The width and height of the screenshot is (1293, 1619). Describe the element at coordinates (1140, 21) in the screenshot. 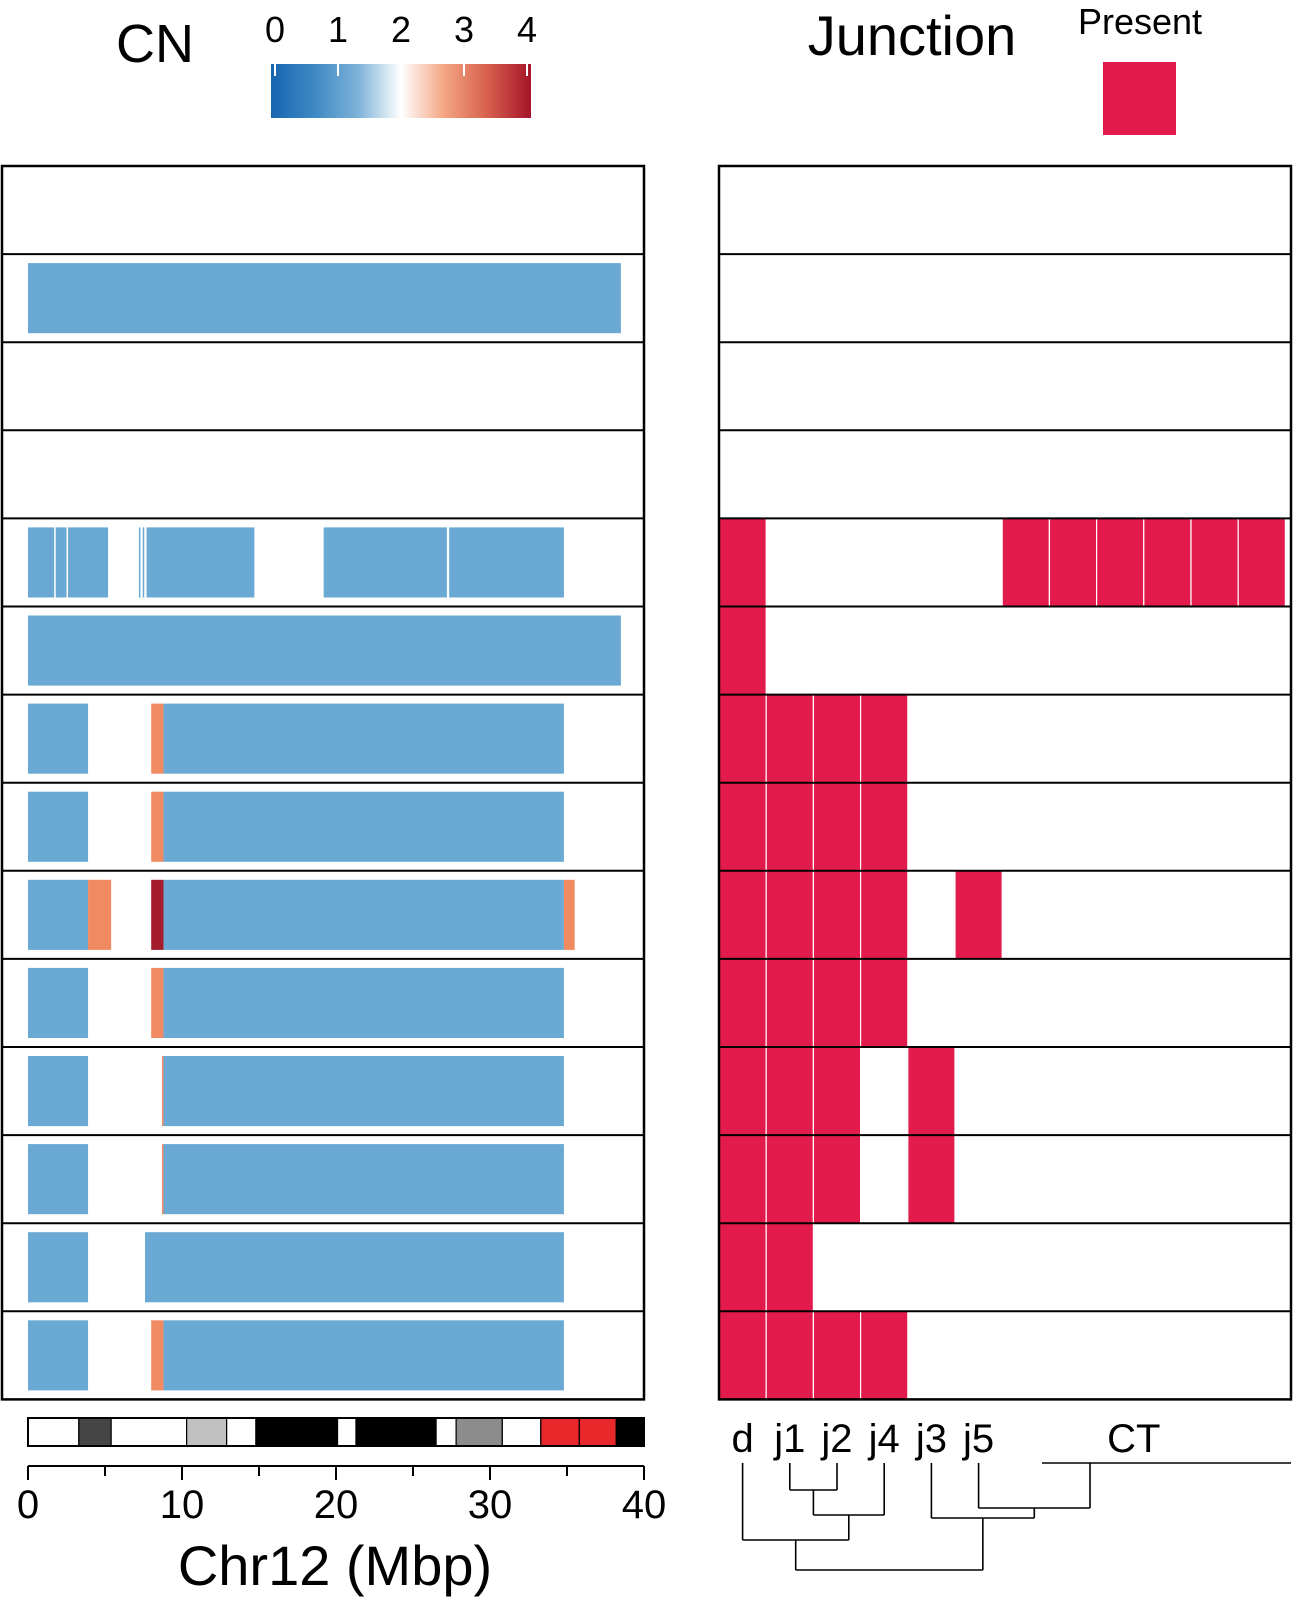

I see `junction-present-label: Present` at that location.